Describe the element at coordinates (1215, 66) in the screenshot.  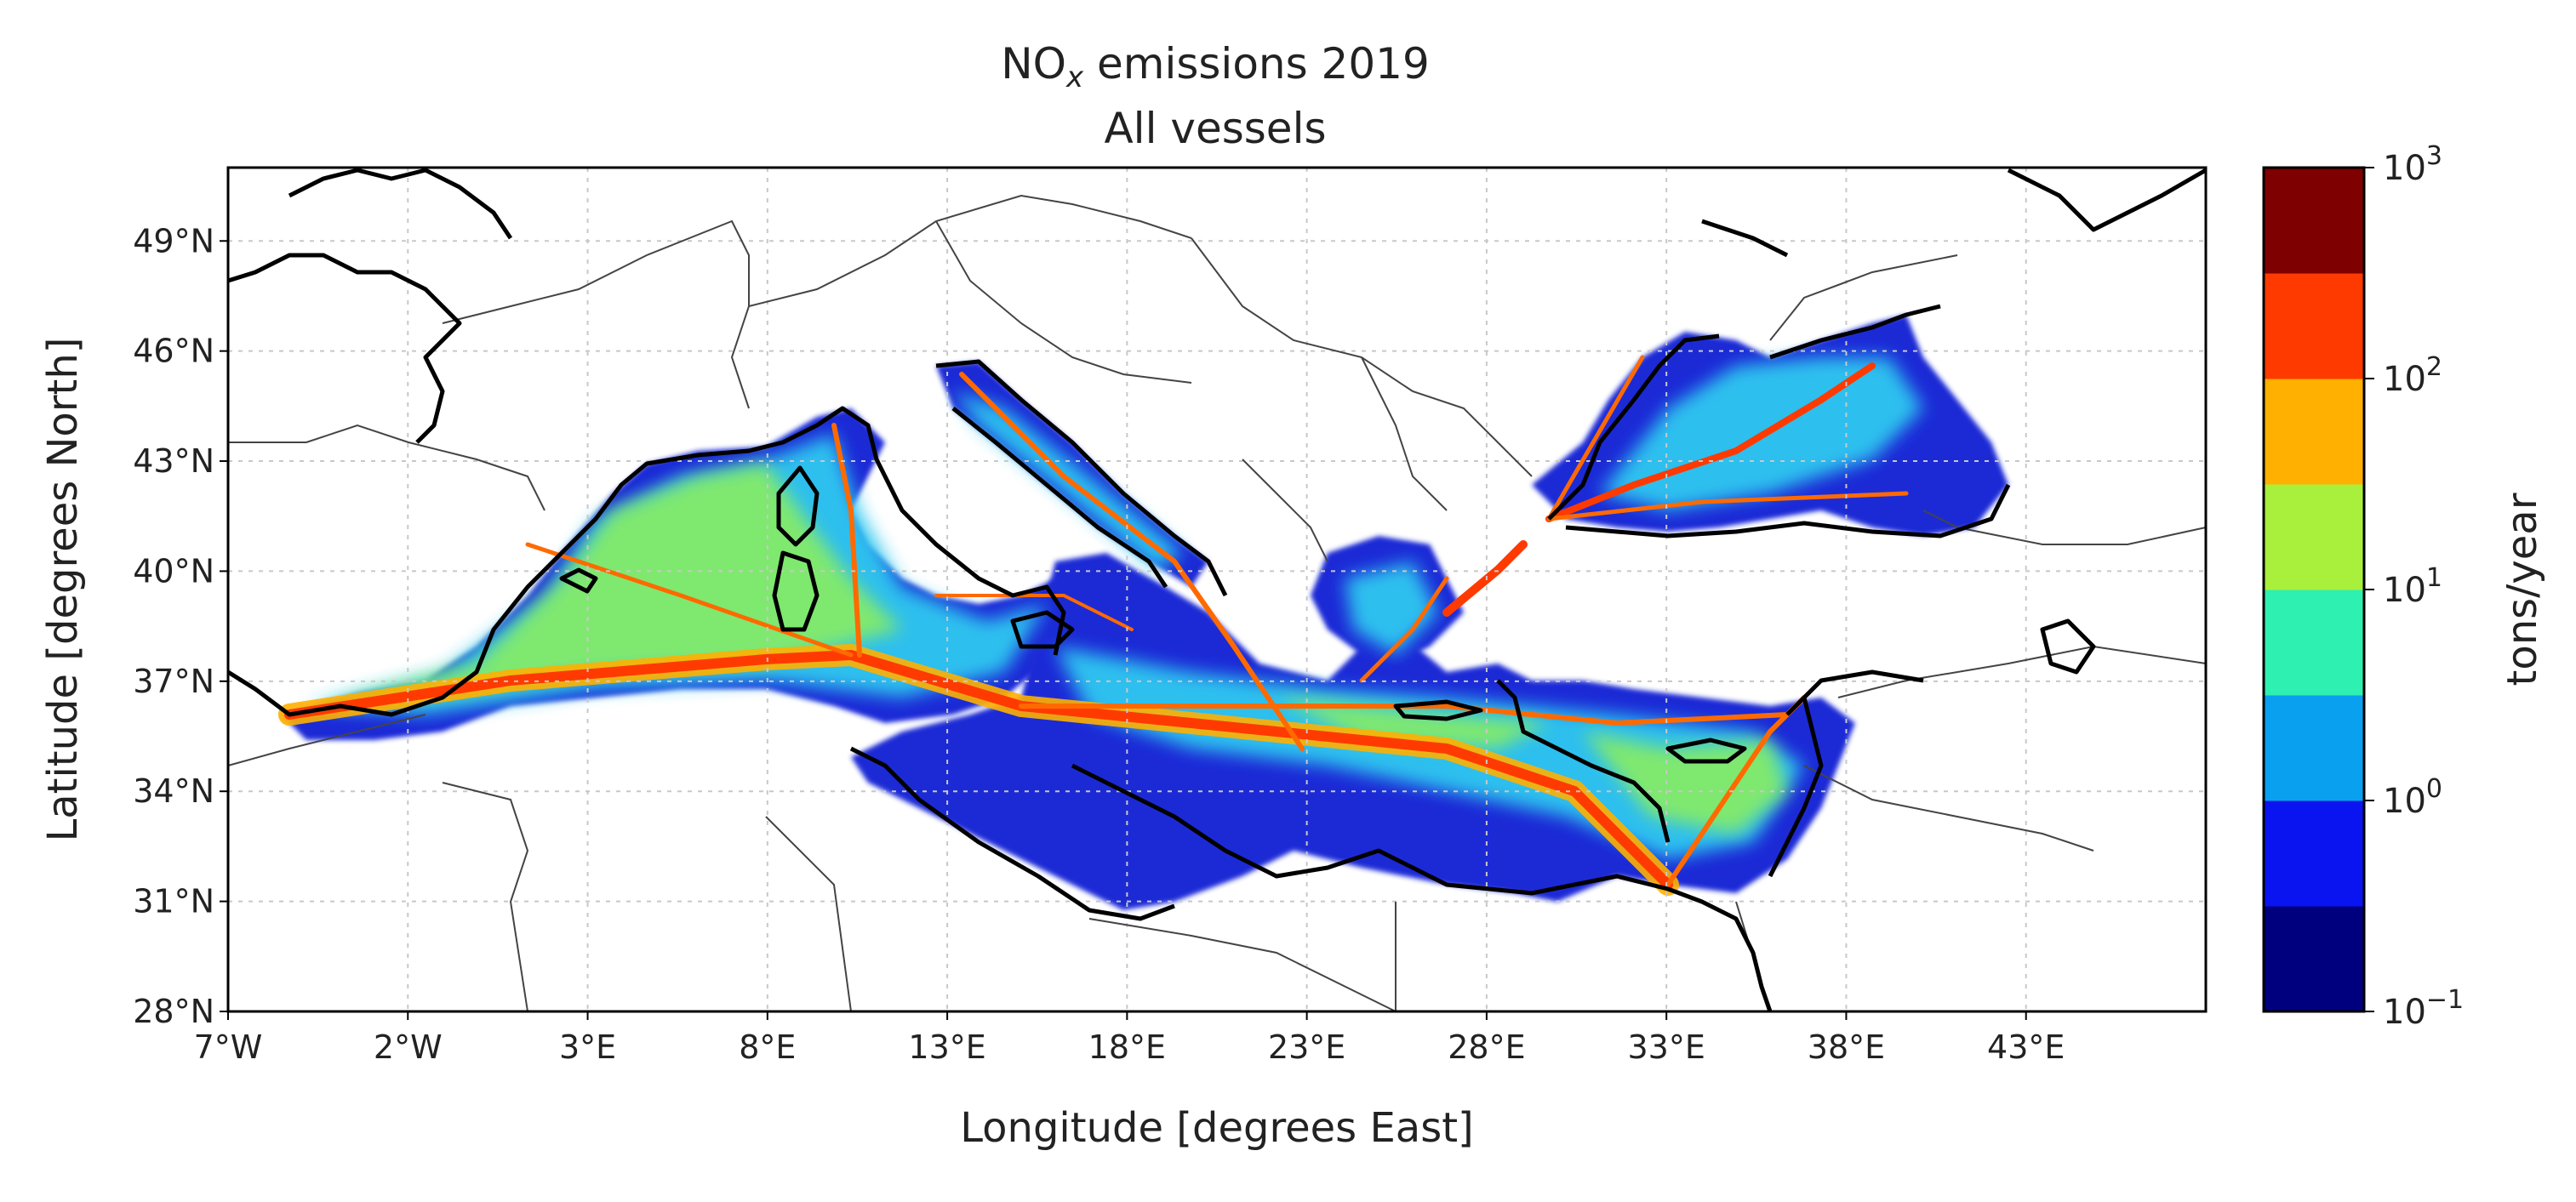
I see `chart-title-line1: NOx emissions 2019` at that location.